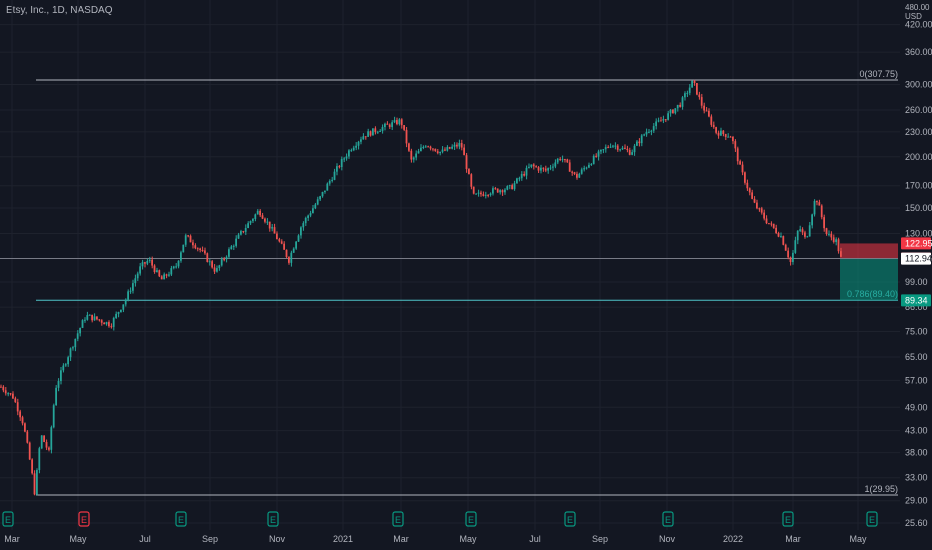 This screenshot has width=932, height=550. Describe the element at coordinates (858, 539) in the screenshot. I see `time-tick-label: May` at that location.